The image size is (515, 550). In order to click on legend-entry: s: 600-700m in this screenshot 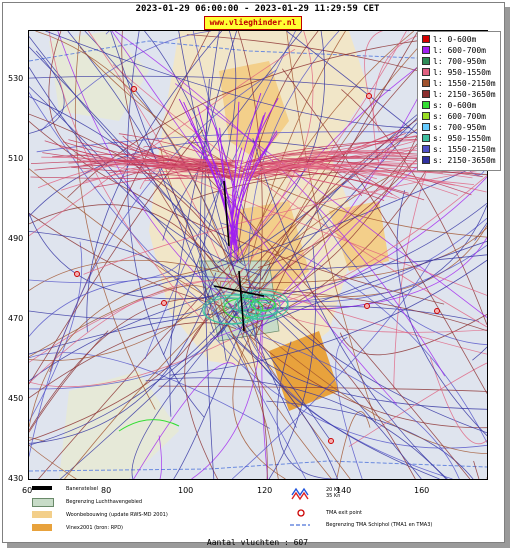, I will do `click(454, 117)`.